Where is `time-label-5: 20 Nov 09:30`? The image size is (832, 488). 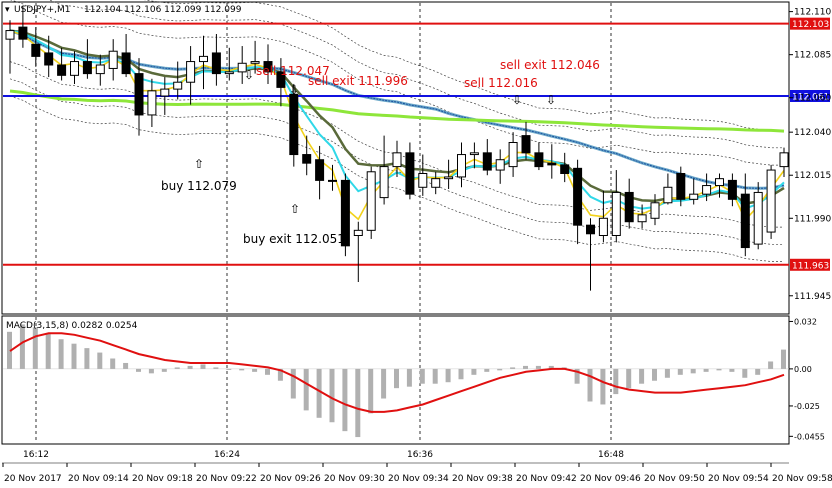 time-label-5: 20 Nov 09:30 is located at coordinates (354, 479).